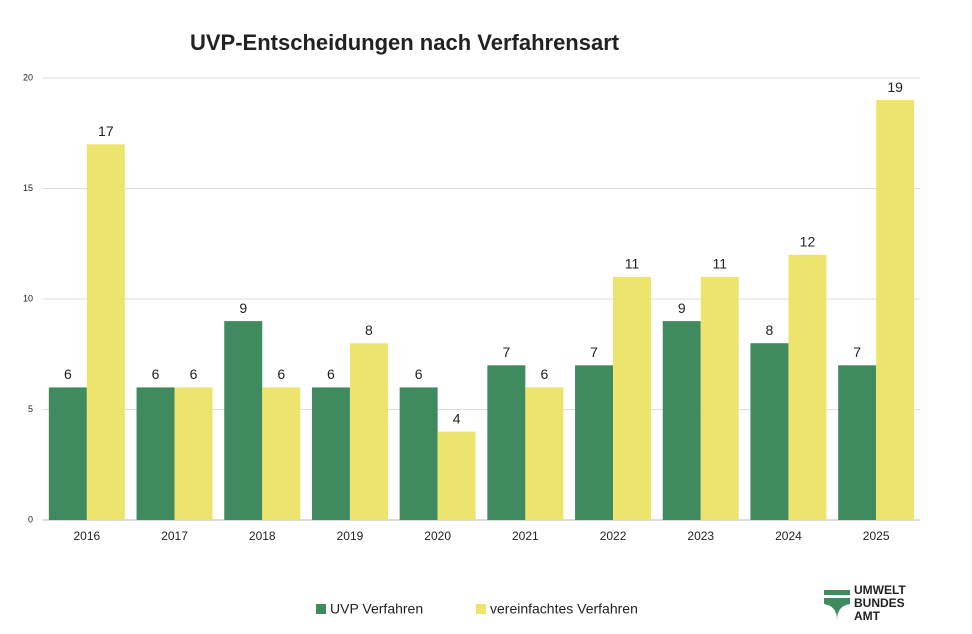 This screenshot has width=972, height=634. What do you see at coordinates (808, 242) in the screenshot?
I see `data-label: 12` at bounding box center [808, 242].